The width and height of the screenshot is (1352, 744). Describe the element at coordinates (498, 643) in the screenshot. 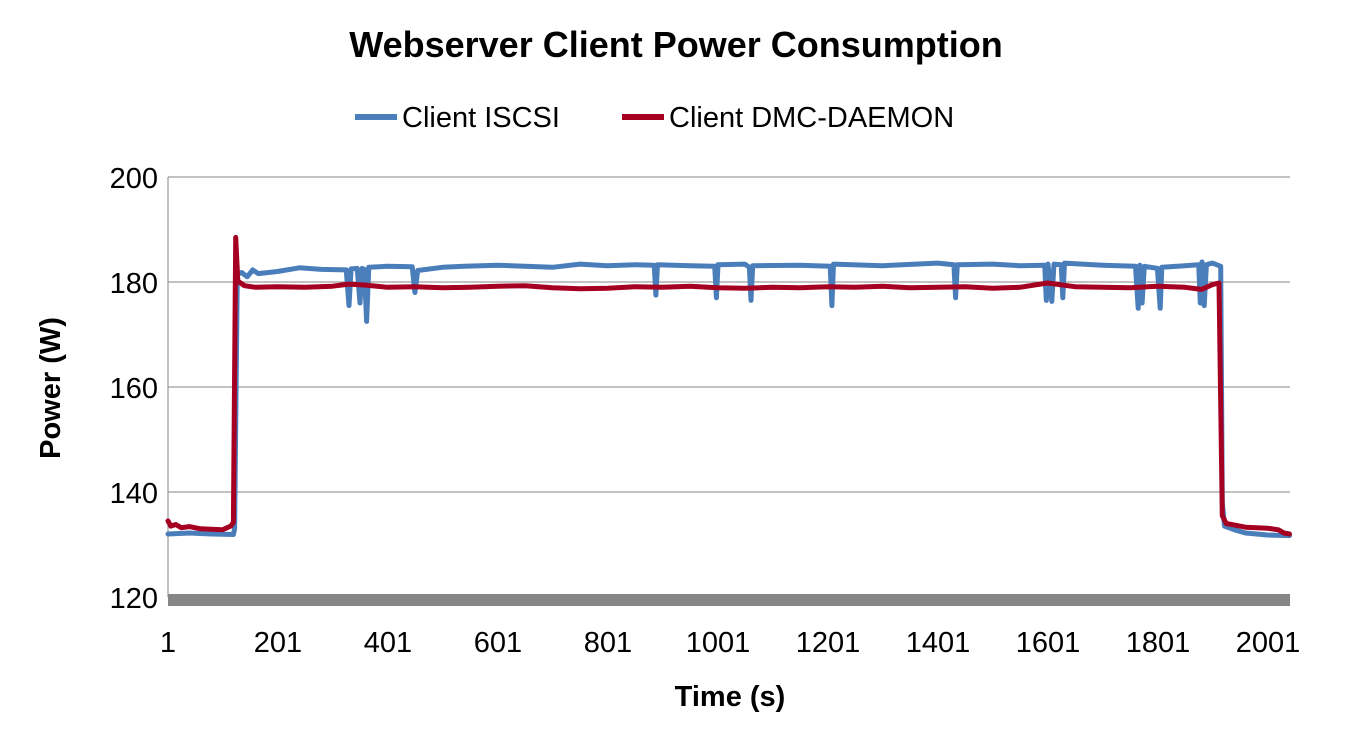

I see `x-tick-label-601: 601` at that location.